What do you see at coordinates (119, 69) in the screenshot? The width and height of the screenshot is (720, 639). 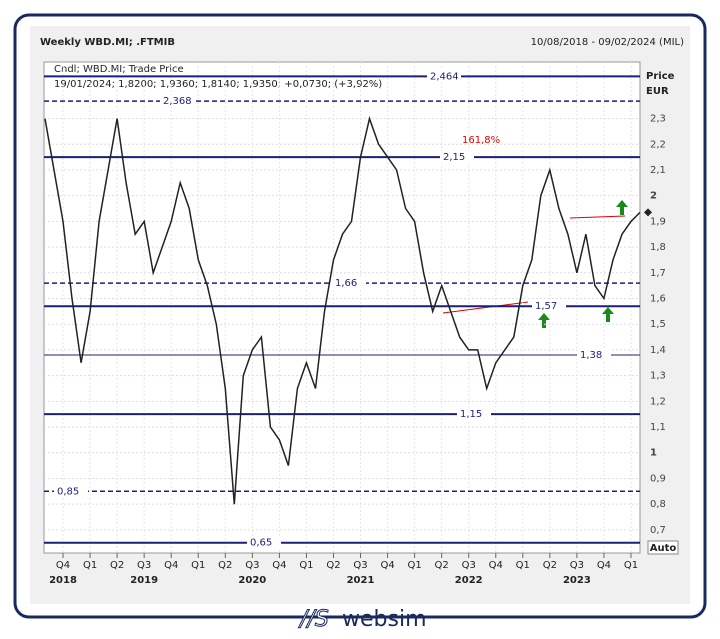 I see `info-line: Cndl; WBD.MI; Trade Price` at bounding box center [119, 69].